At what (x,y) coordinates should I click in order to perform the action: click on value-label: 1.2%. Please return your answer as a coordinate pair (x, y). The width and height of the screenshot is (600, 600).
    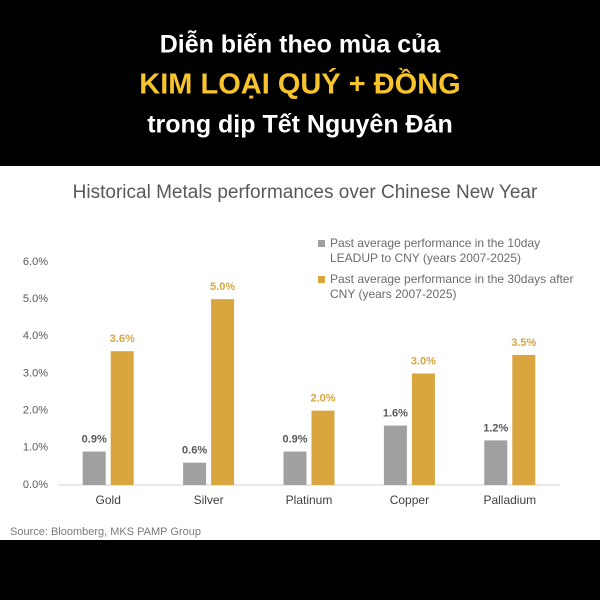
    Looking at the image, I should click on (495, 428).